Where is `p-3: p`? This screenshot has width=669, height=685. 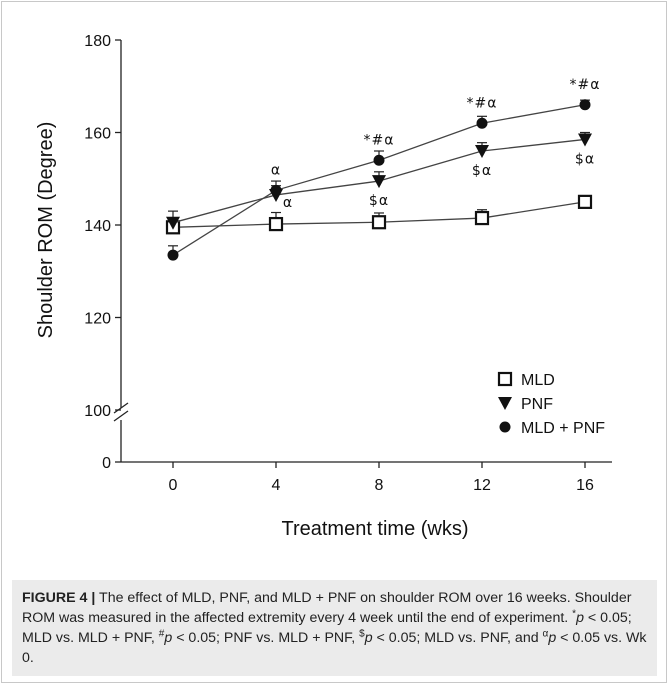 p-3: p is located at coordinates (368, 638).